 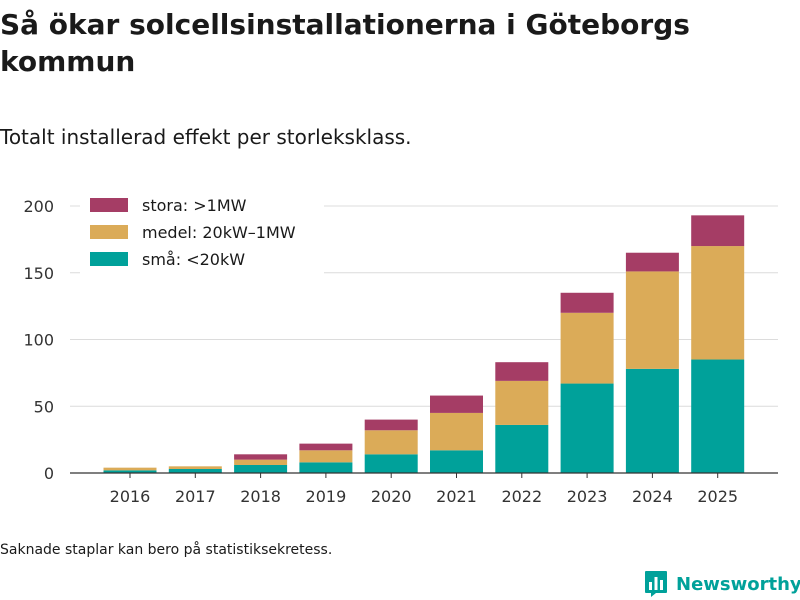 What do you see at coordinates (194, 205) in the screenshot?
I see `legend-label: stora: >1MW` at bounding box center [194, 205].